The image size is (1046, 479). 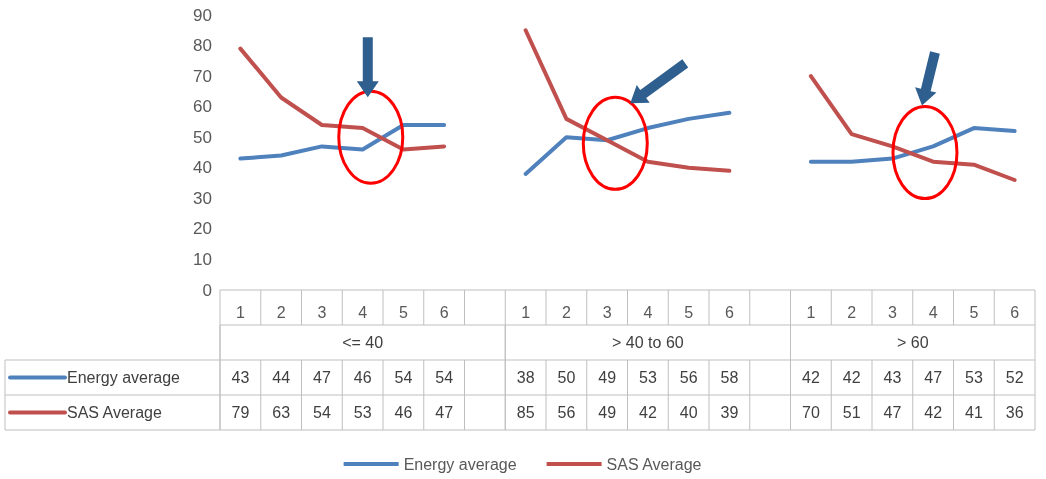 I want to click on y-tick-label: 50, so click(x=202, y=137).